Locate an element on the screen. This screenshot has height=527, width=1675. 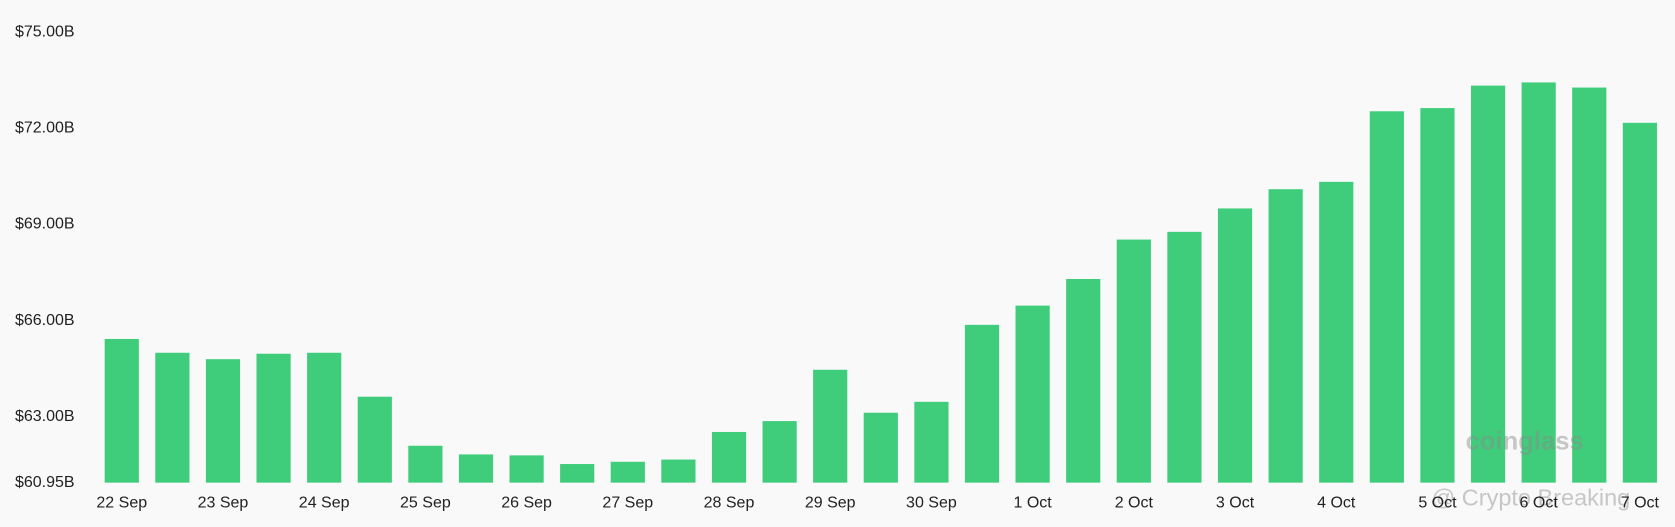
watermark: coinglass is located at coordinates (1525, 441).